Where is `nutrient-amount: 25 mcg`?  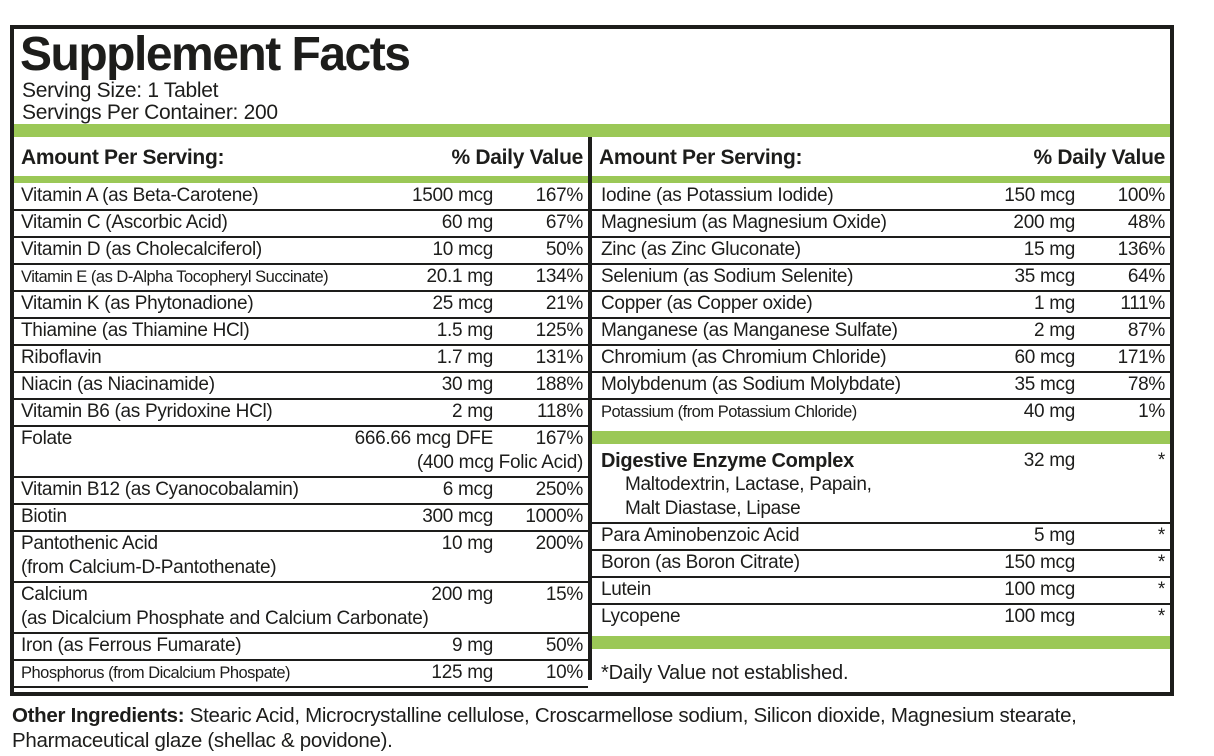
nutrient-amount: 25 mcg is located at coordinates (462, 303).